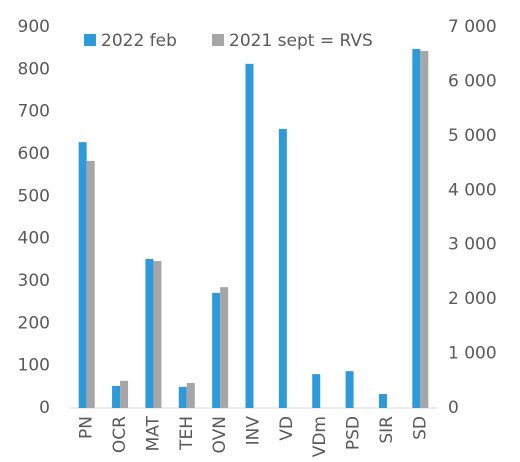 The height and width of the screenshot is (462, 520). Describe the element at coordinates (472, 27) in the screenshot. I see `y2-tick-label: 7 000` at that location.